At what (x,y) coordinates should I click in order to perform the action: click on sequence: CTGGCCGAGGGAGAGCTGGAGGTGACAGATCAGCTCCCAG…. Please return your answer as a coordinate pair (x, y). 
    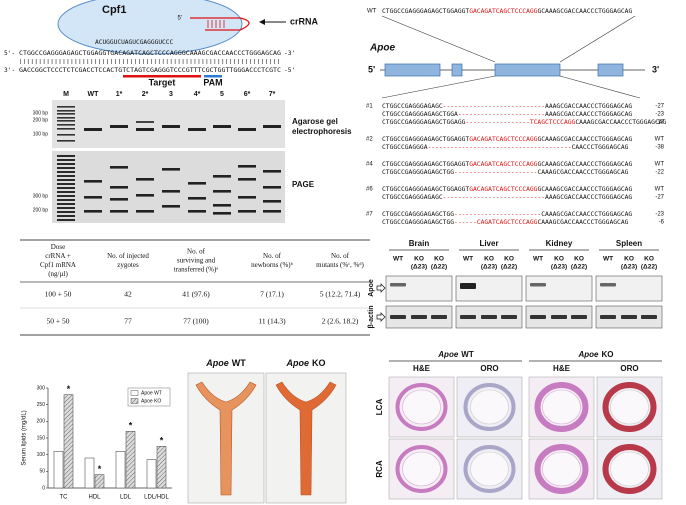
    Looking at the image, I should click on (507, 139).